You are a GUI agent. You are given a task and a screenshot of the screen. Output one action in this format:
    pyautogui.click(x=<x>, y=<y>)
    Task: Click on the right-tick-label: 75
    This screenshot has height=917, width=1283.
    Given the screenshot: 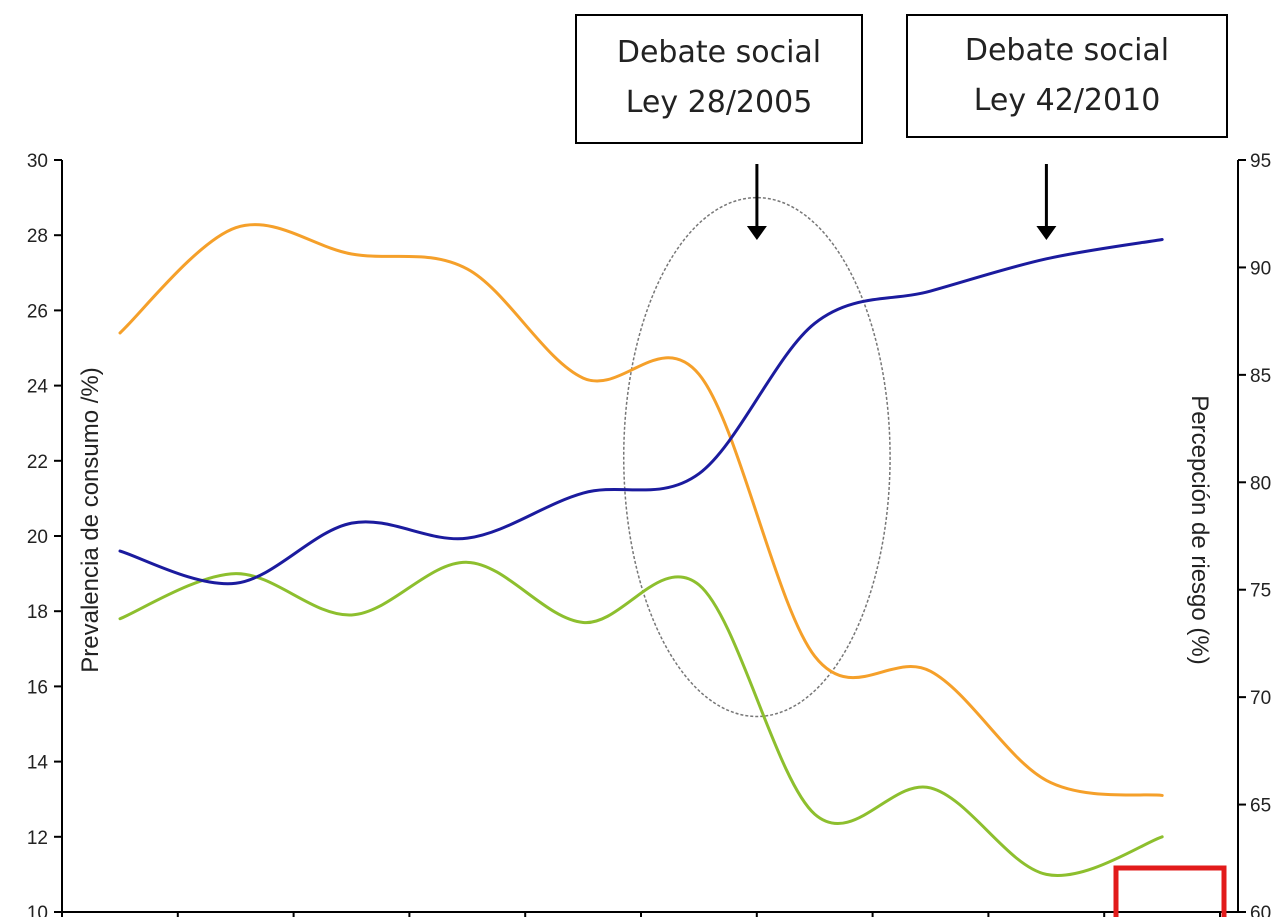 What is the action you would take?
    pyautogui.click(x=1260, y=591)
    